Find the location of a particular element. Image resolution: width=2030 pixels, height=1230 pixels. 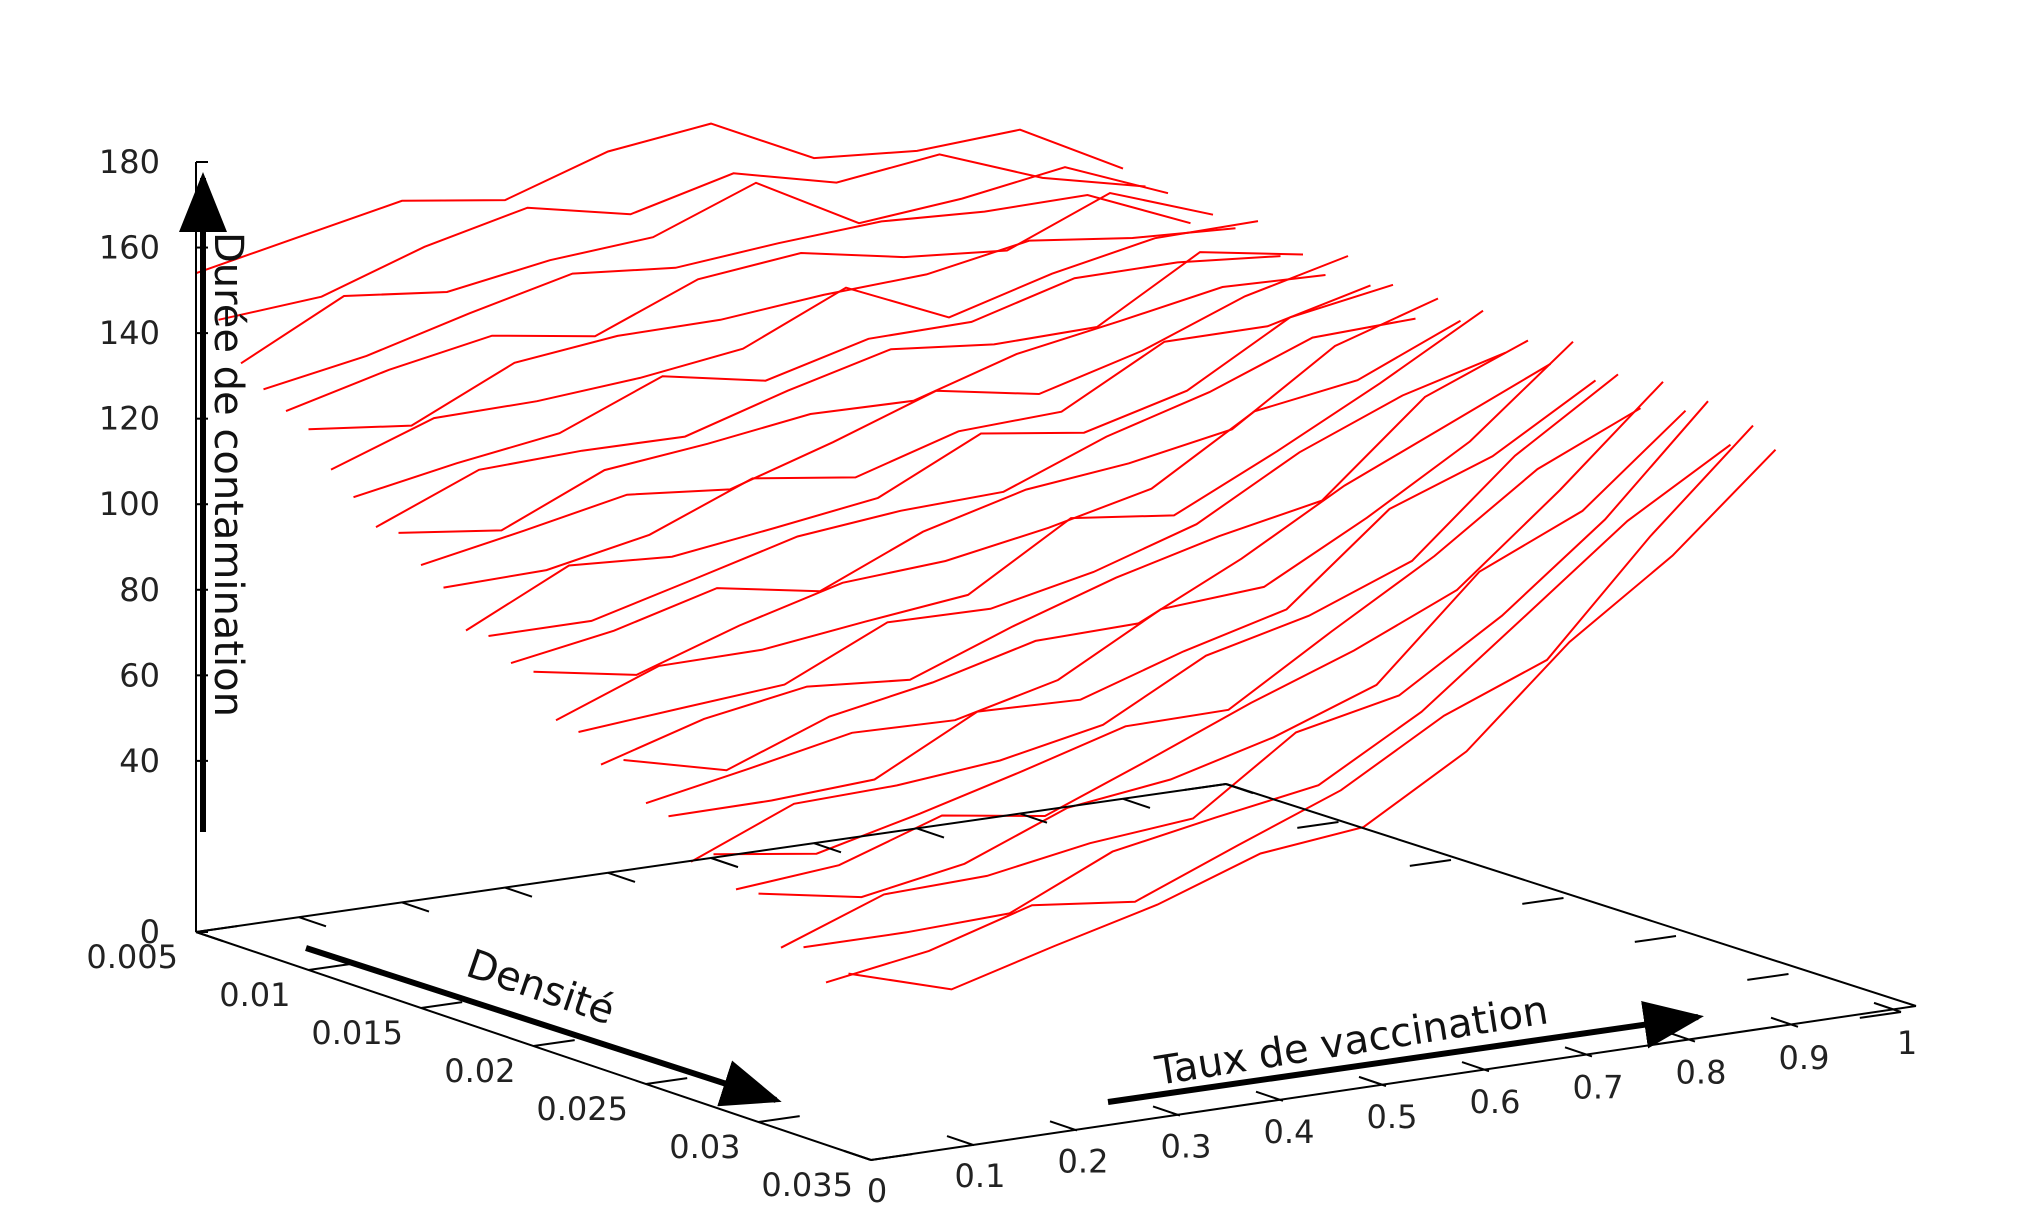

vaccination-tick-label: 0 is located at coordinates (877, 1191).